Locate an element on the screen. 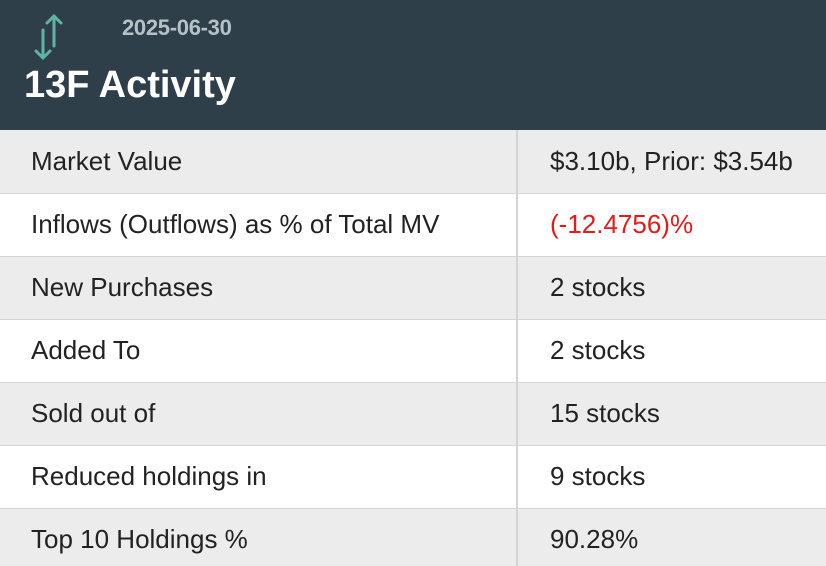 The image size is (826, 566). report-date: 2025-06-30 is located at coordinates (177, 27).